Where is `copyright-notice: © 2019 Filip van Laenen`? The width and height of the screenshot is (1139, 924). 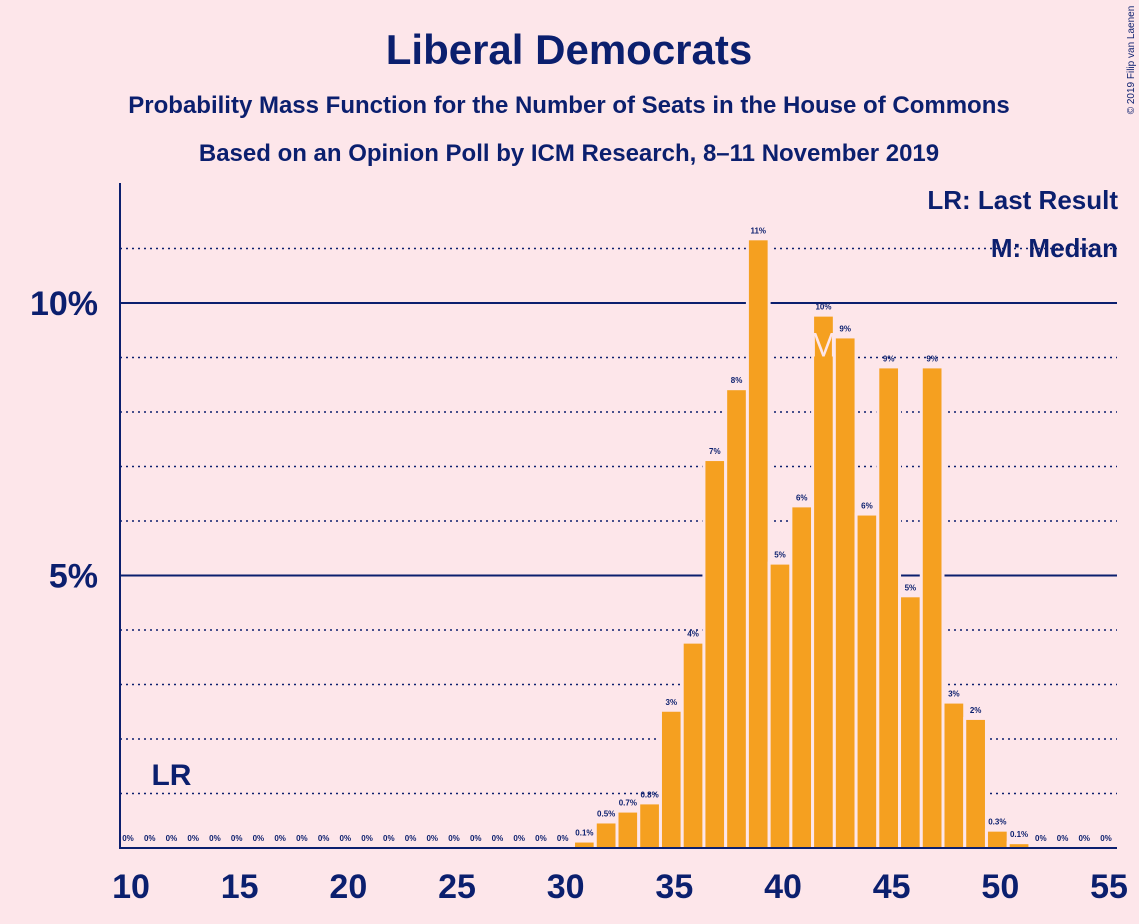
copyright-notice: © 2019 Filip van Laenen is located at coordinates (1131, 60).